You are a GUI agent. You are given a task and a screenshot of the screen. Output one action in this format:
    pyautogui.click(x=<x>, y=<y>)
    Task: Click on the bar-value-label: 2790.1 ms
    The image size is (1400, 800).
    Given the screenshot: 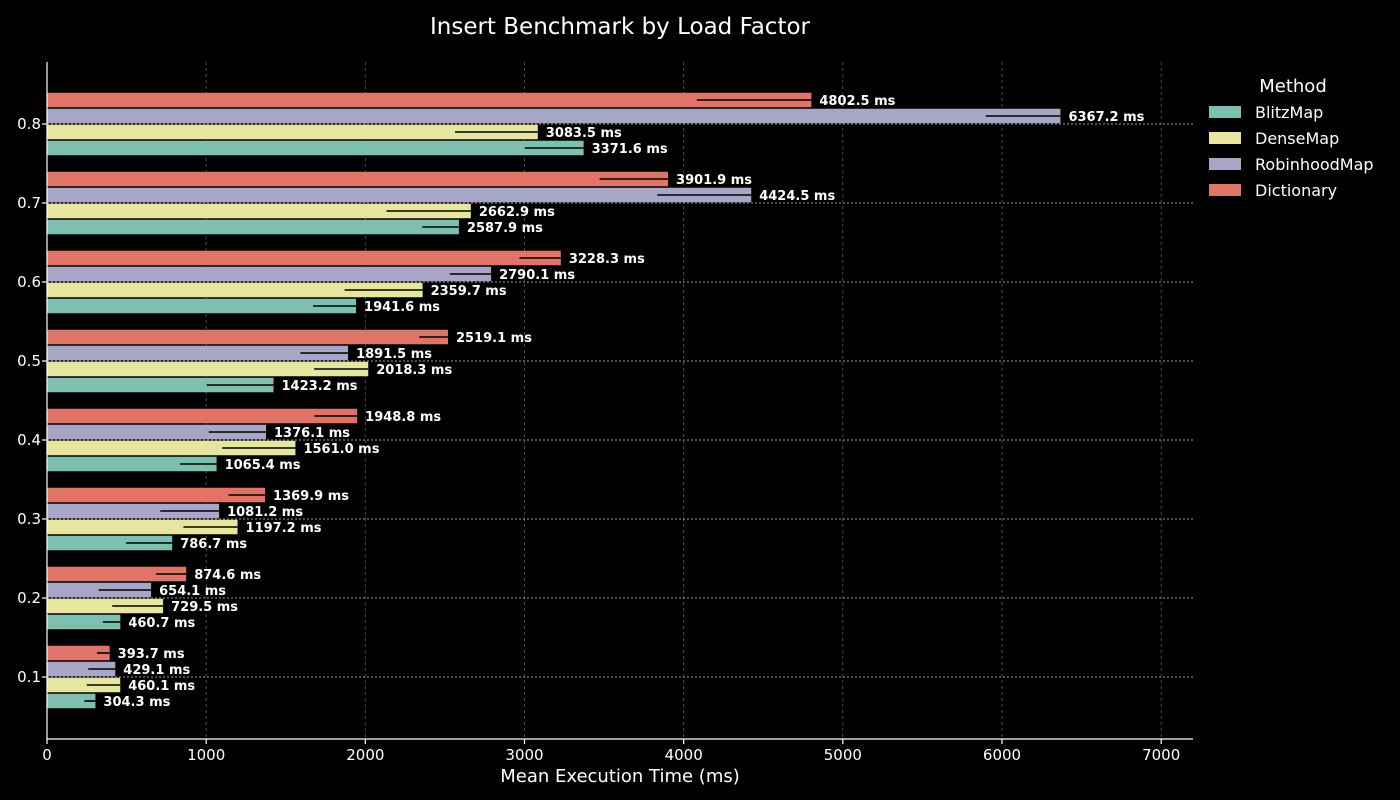 What is the action you would take?
    pyautogui.click(x=537, y=275)
    